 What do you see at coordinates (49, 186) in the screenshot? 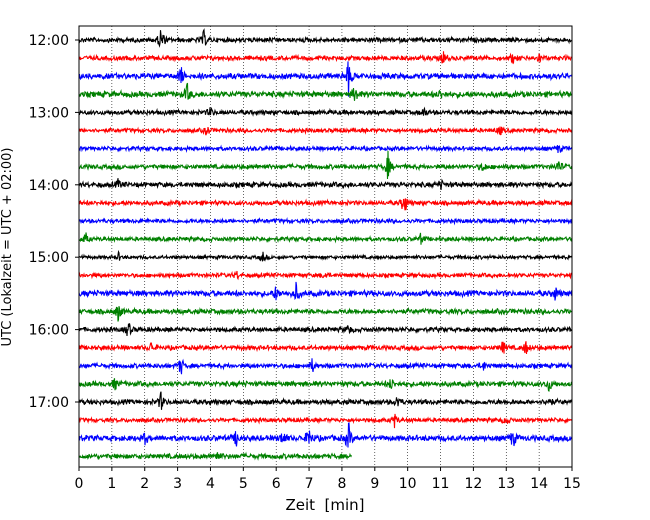
I see `y-tick-label-2: 14:00` at bounding box center [49, 186].